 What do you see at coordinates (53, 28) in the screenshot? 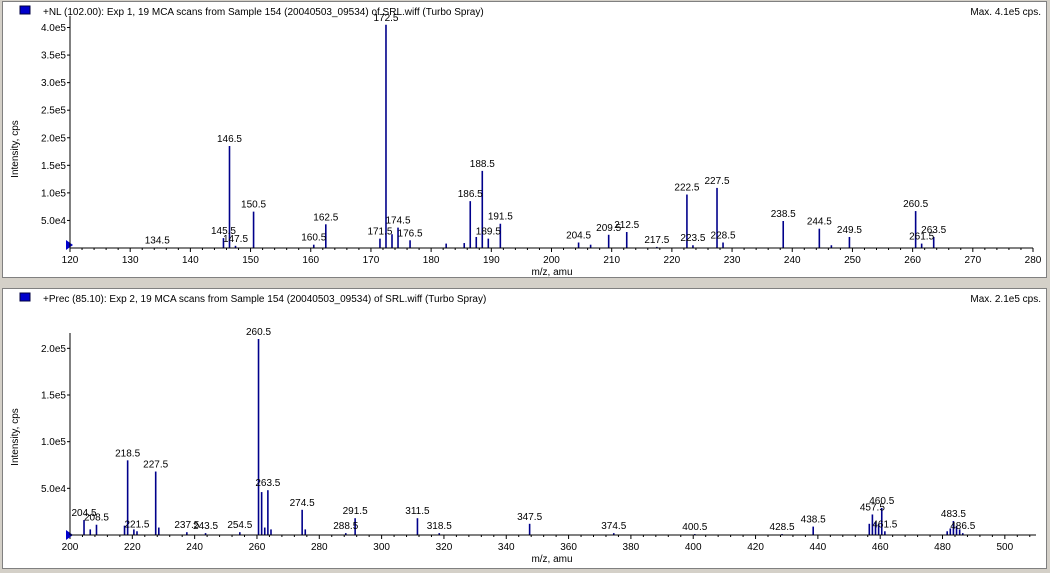
I see `y-tick-label: 4.0e5` at bounding box center [53, 28].